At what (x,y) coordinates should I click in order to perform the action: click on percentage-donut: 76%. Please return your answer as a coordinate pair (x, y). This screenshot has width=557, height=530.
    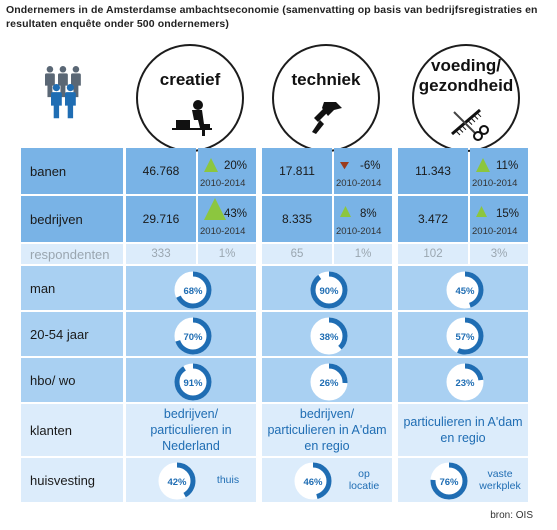
    Looking at the image, I should click on (449, 481).